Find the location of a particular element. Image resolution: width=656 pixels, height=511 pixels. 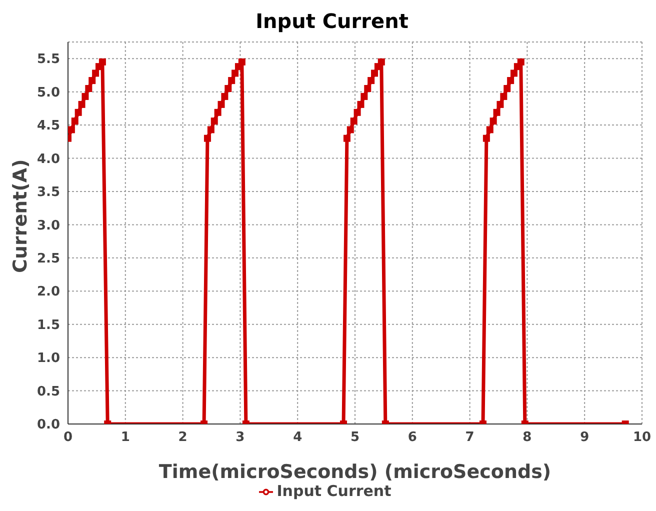

y-tick-label: 3.0 is located at coordinates (48, 226).